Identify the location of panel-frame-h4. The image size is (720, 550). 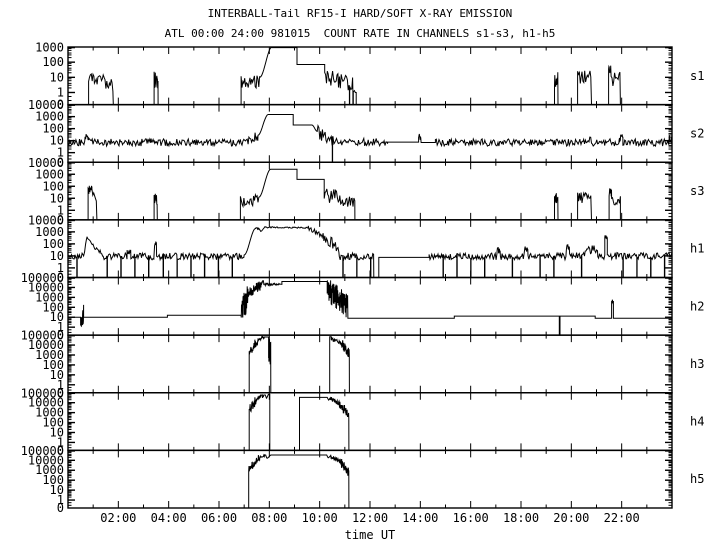
(370, 422).